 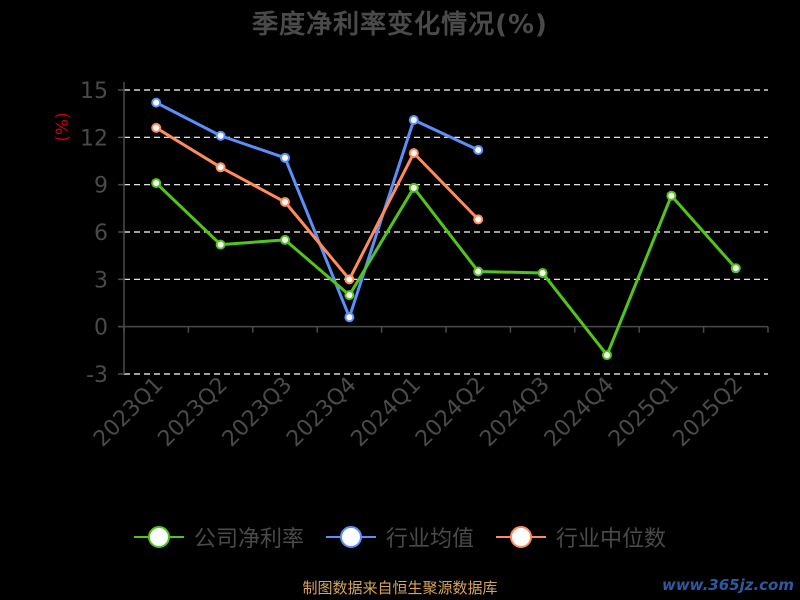 I want to click on x-tick-label: 2025Q2, so click(x=708, y=412).